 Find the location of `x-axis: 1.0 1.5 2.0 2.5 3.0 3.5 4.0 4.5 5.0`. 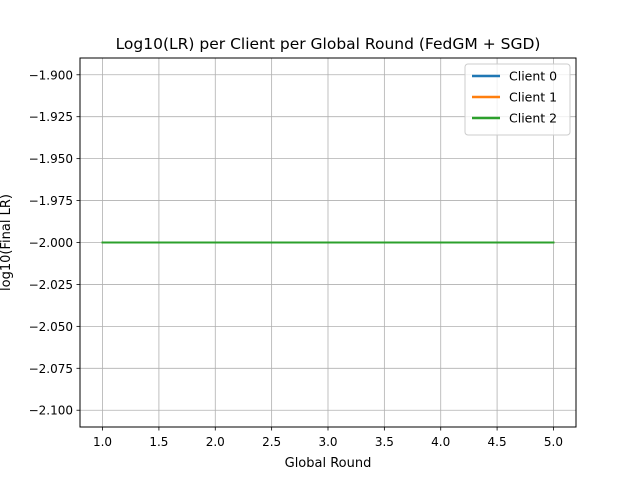

x-axis: 1.0 1.5 2.0 2.5 3.0 3.5 4.0 4.5 5.0 is located at coordinates (328, 438).